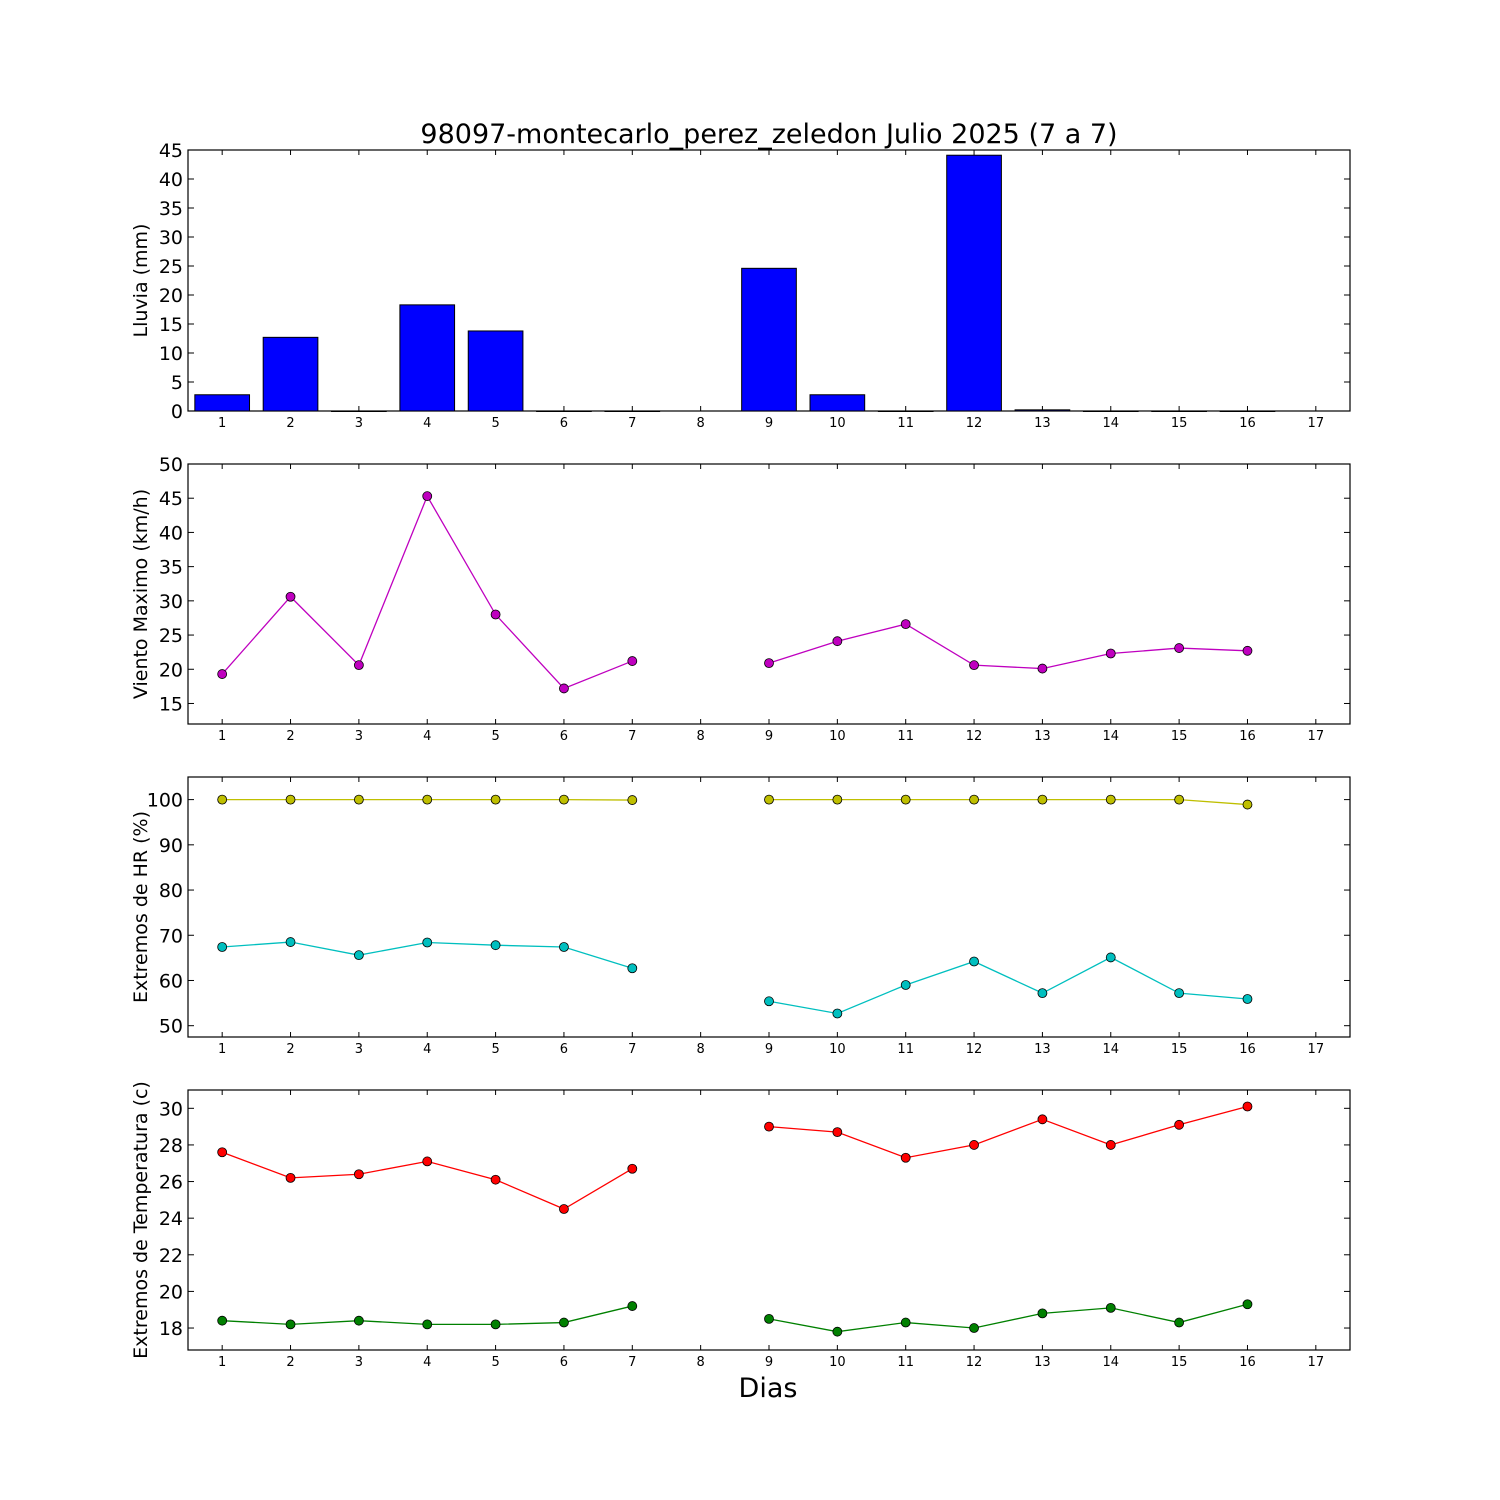  Describe the element at coordinates (171, 1292) in the screenshot. I see `y-tick-label: 20` at that location.